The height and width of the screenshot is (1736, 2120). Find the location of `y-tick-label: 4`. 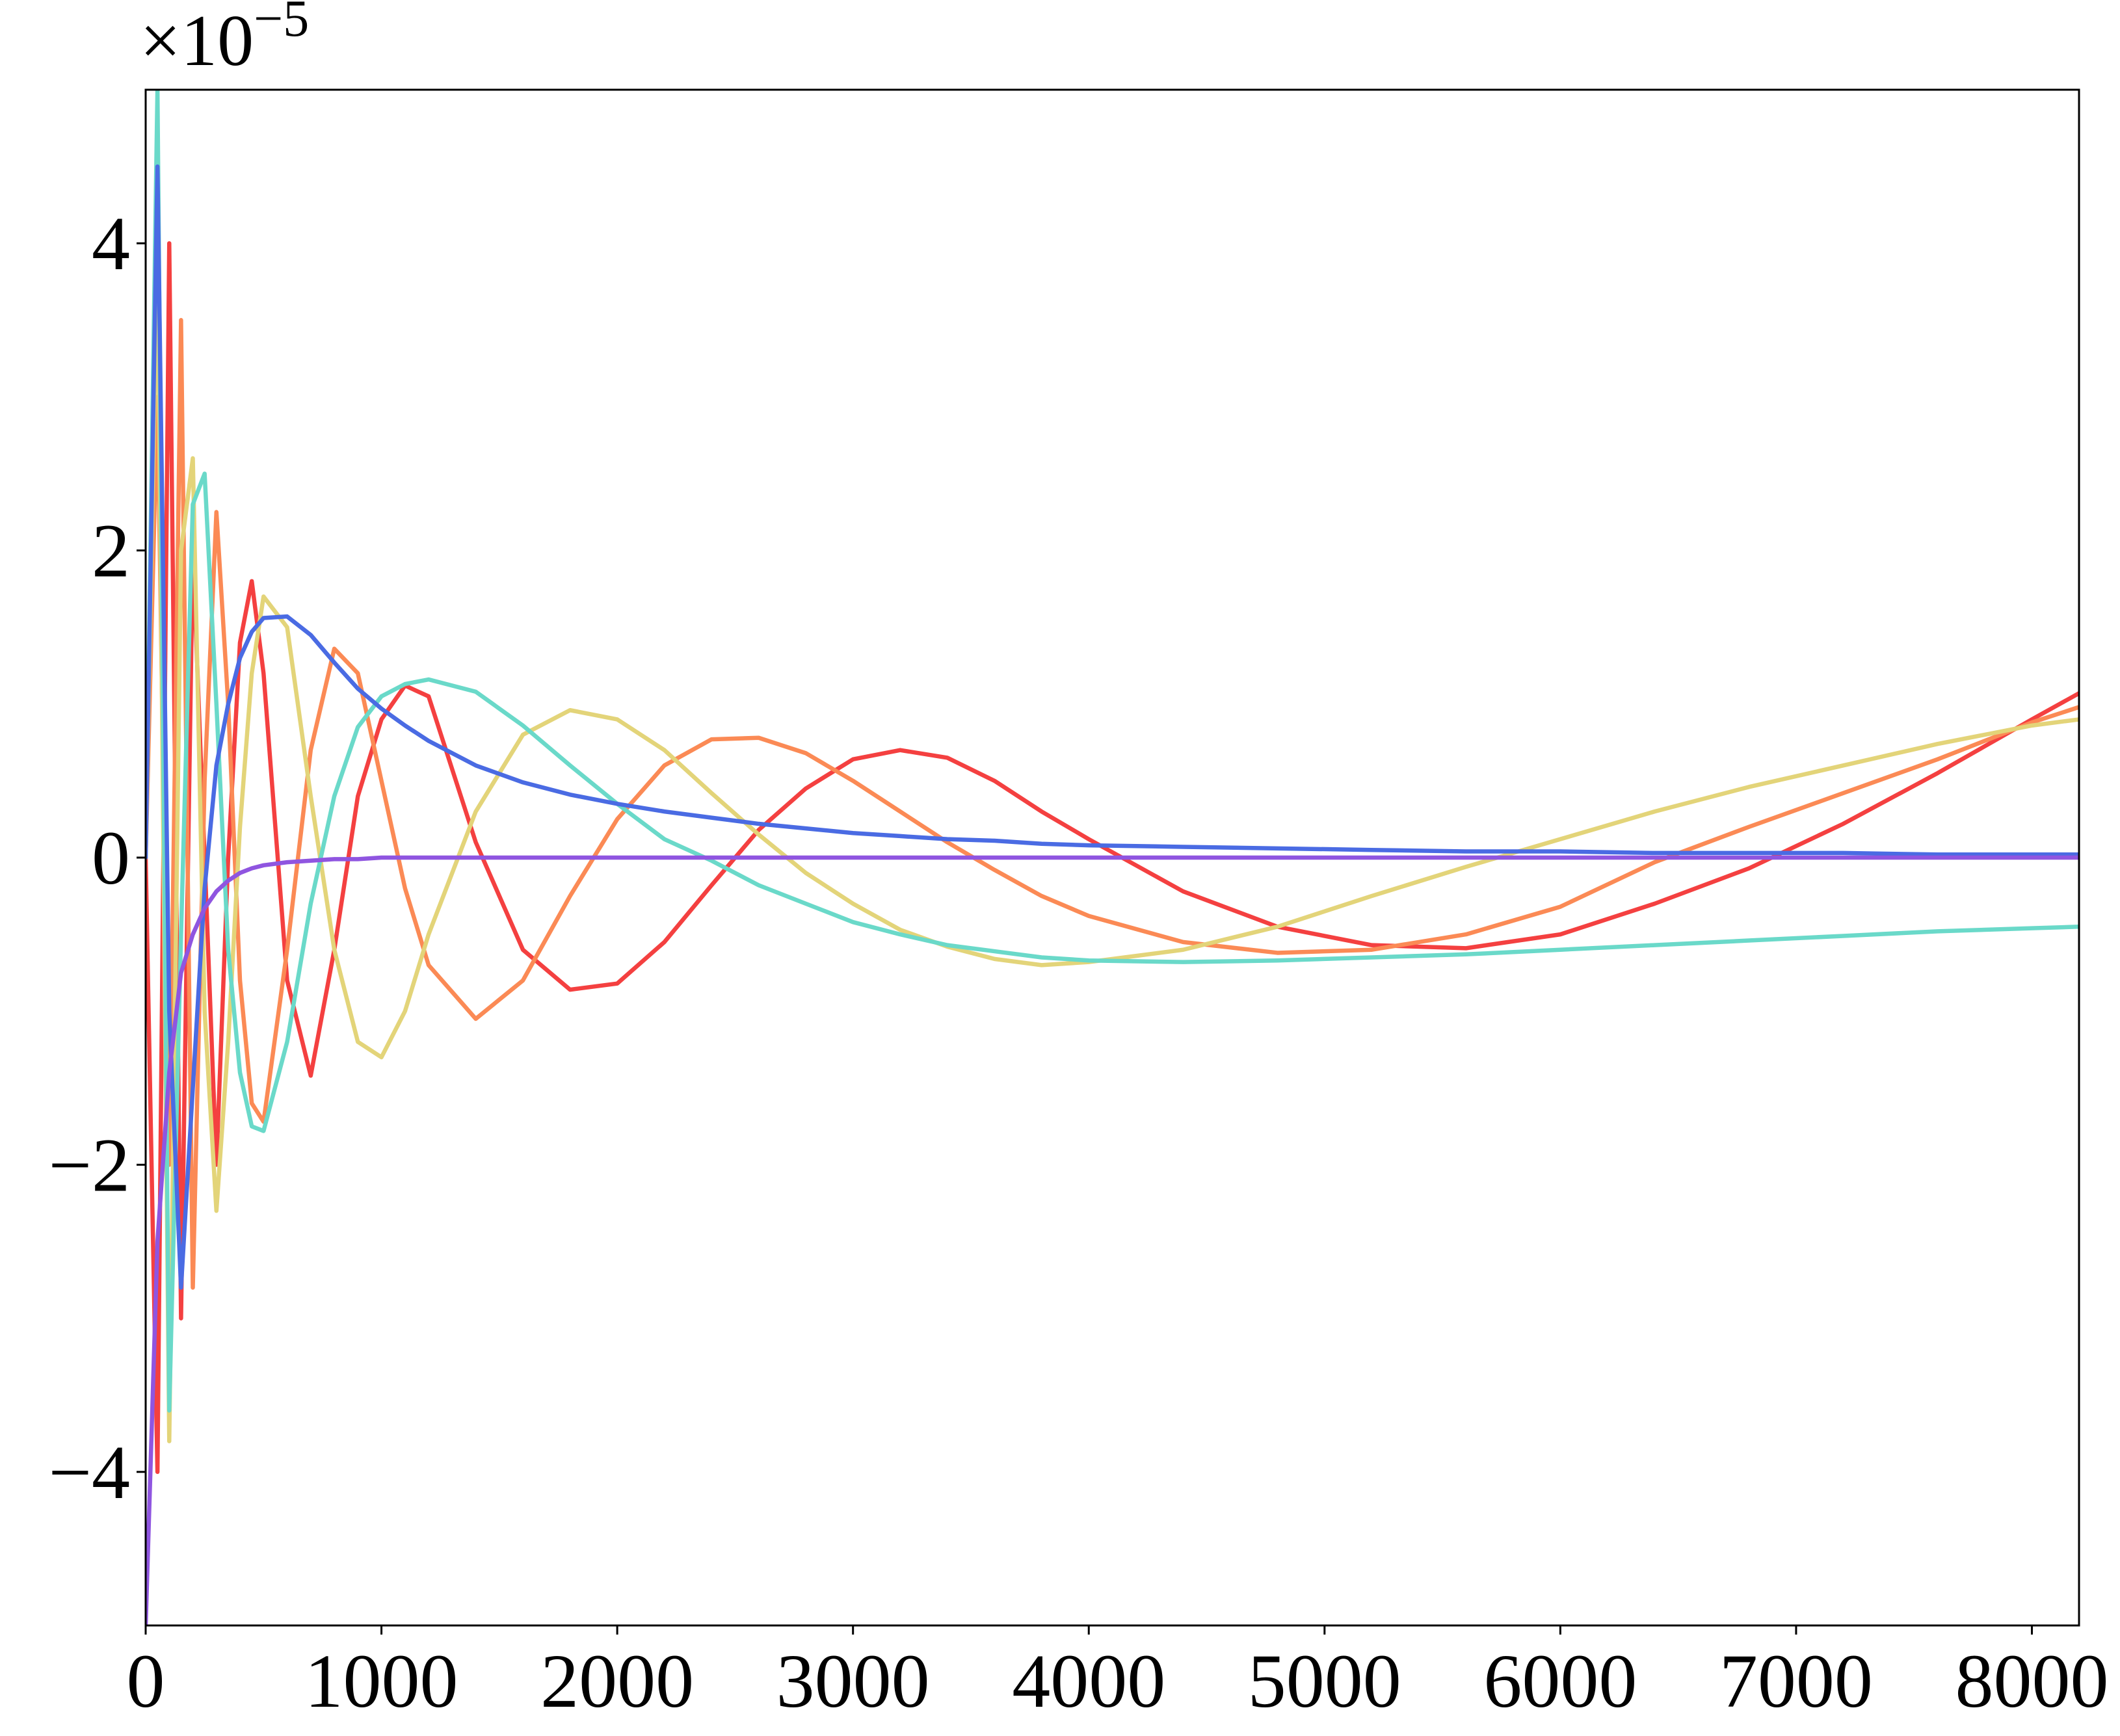

y-tick-label: 4 is located at coordinates (111, 244).